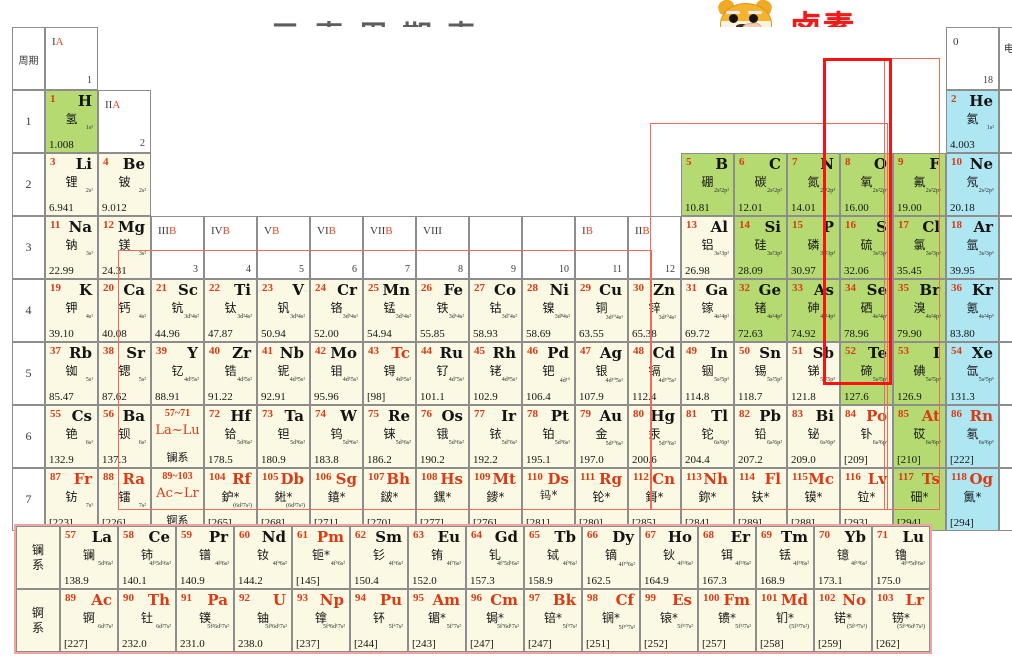 The image size is (1012, 668). Describe the element at coordinates (336, 499) in the screenshot. I see `element-cell-Sg: 106 Sg 𨭎* [271]` at that location.